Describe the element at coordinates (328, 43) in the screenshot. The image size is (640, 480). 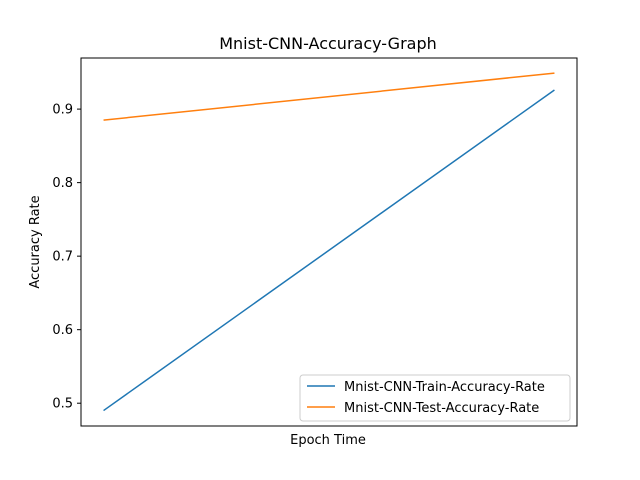
I see `chart-title: Mnist-CNN-Accuracy-Graph` at that location.